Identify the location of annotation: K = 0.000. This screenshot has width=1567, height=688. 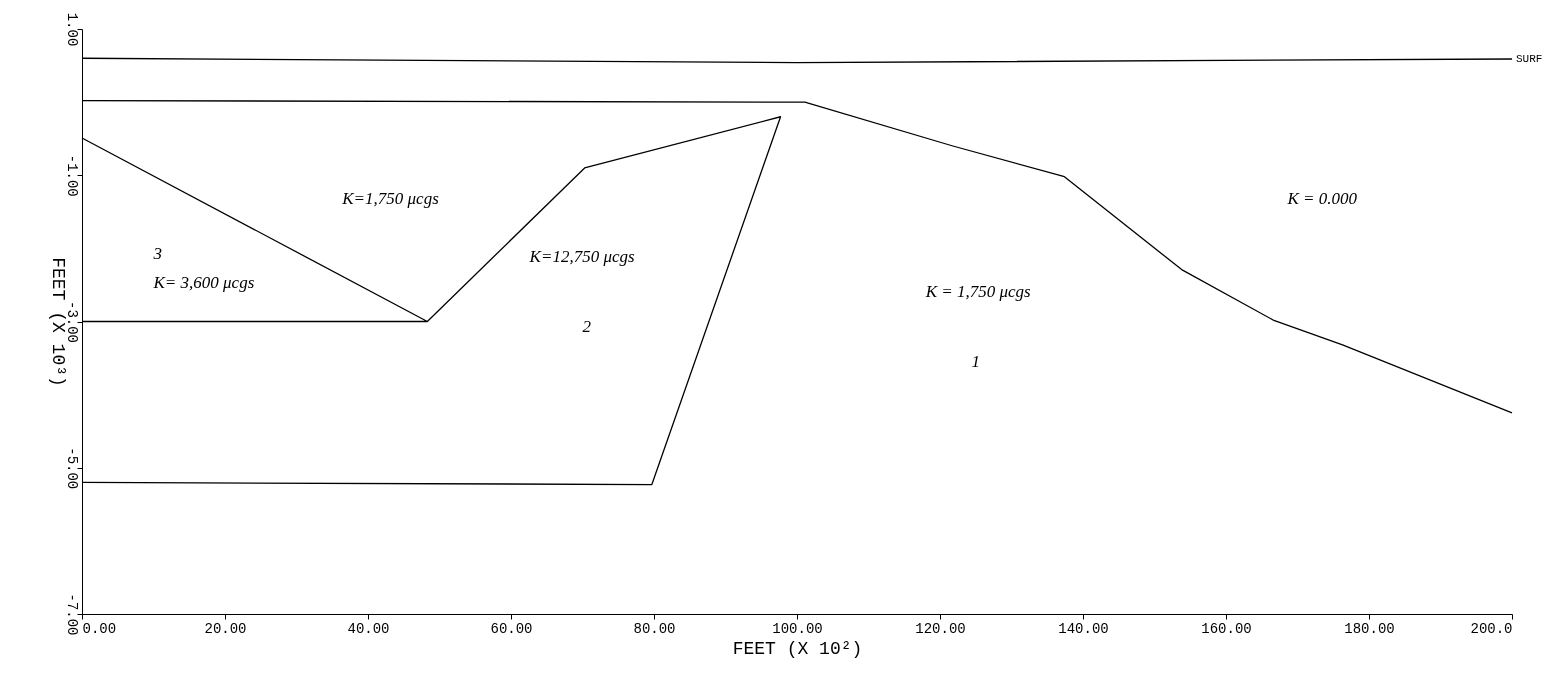
(1322, 198).